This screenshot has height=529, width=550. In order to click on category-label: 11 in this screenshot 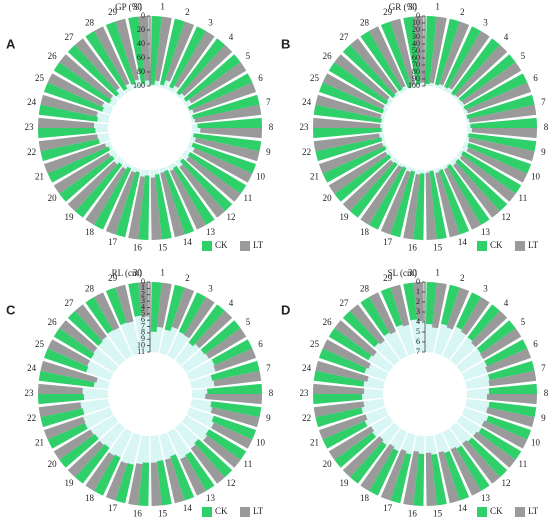, I will do `click(248, 464)`.